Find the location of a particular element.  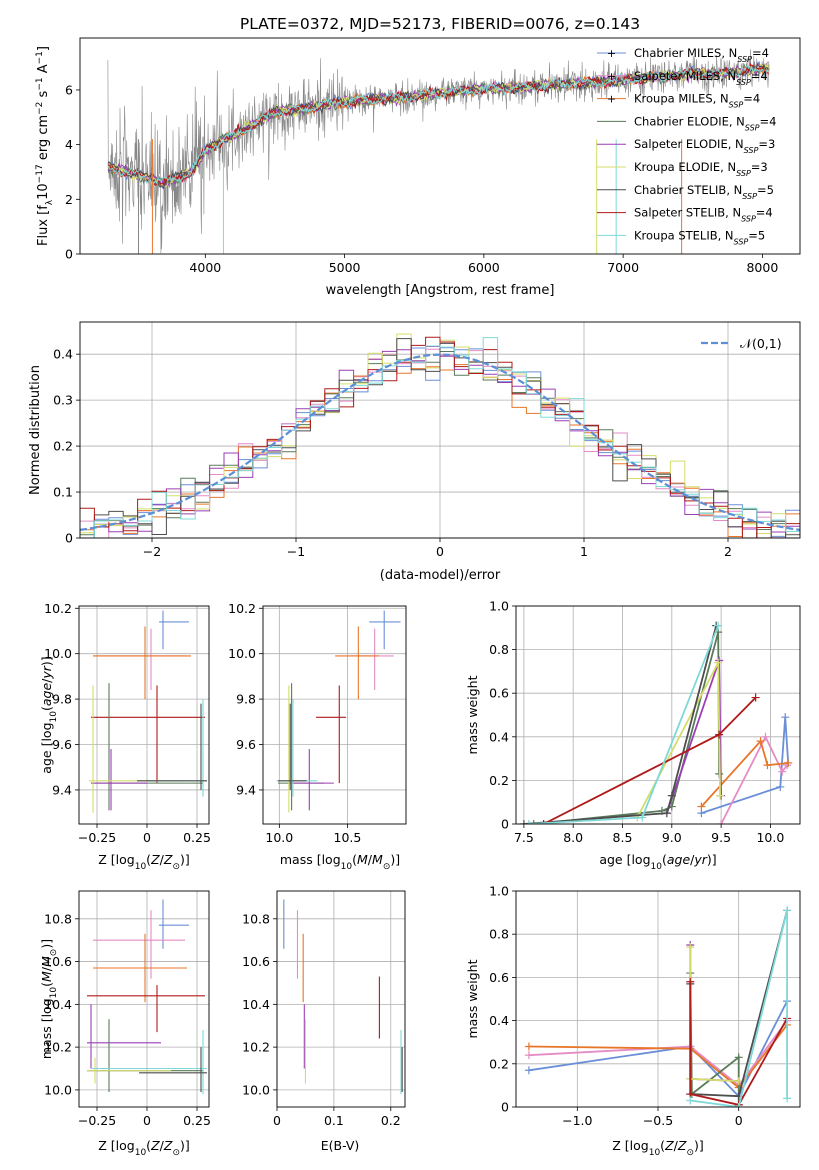

label-part: E(B-V) is located at coordinates (340, 1145).